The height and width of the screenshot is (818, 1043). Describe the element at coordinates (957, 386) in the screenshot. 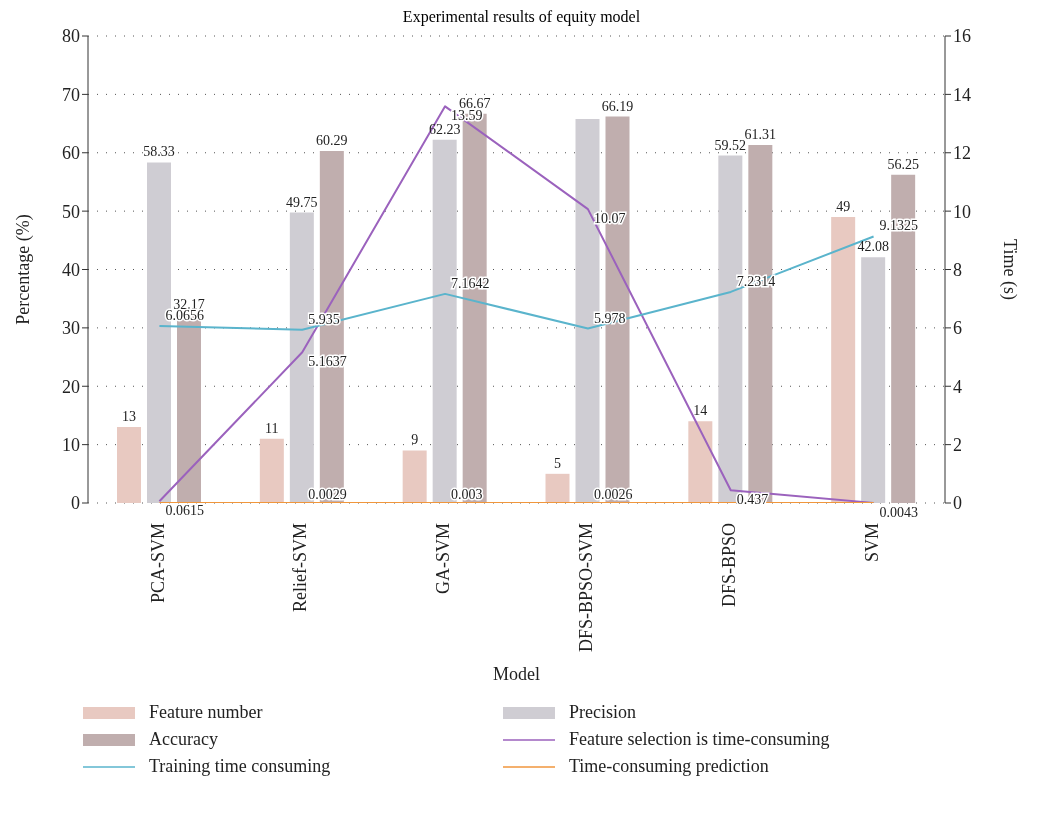

I see `y2-tick-label: 4` at that location.